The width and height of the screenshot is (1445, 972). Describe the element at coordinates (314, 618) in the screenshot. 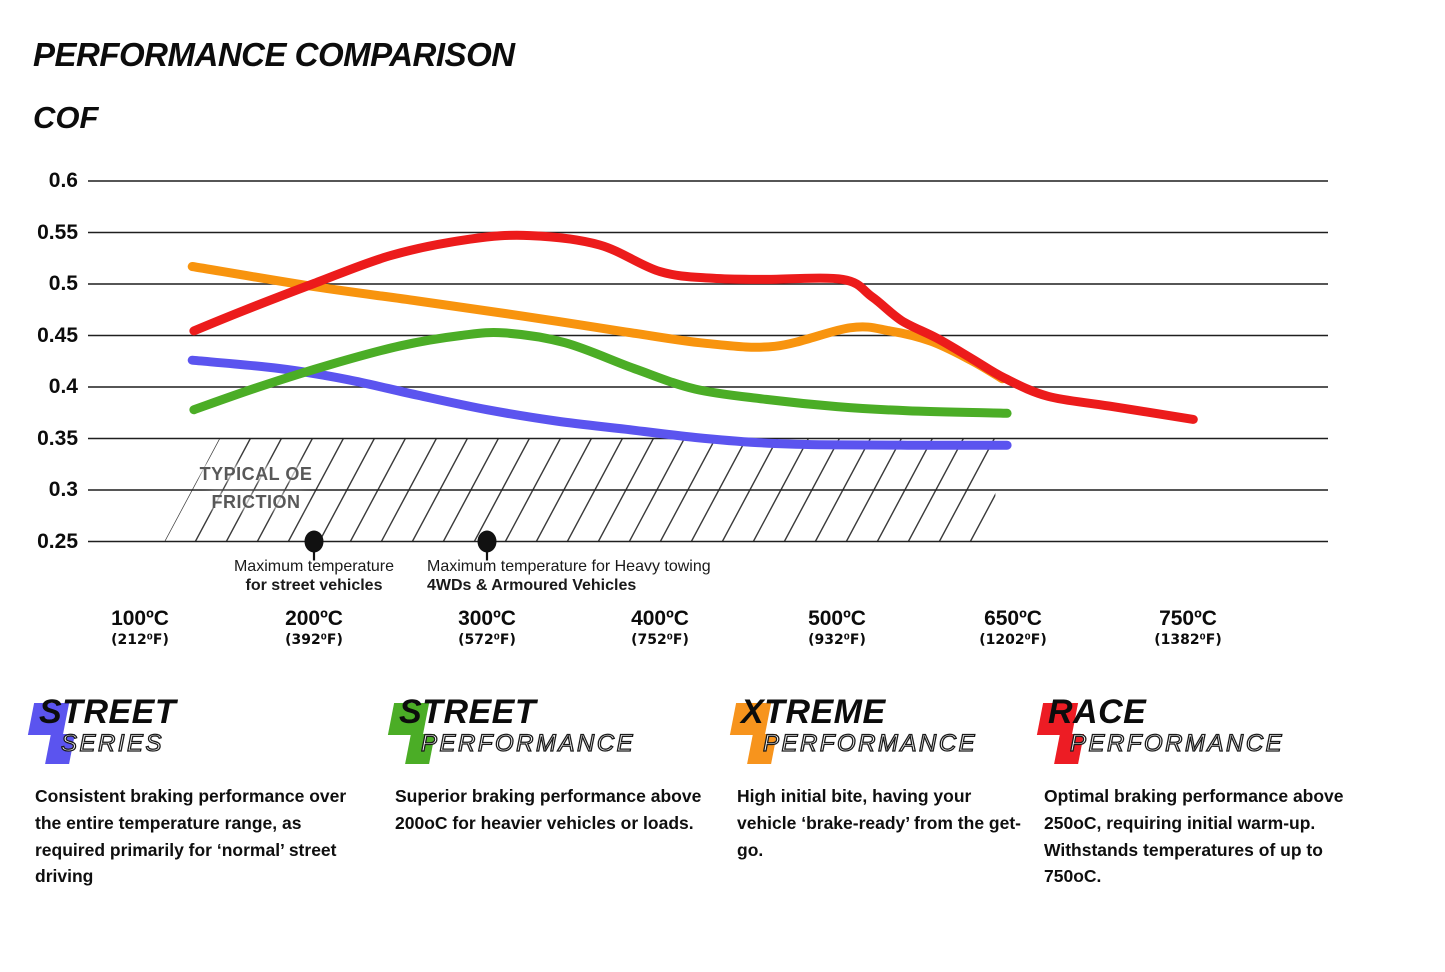

I see `x-axis-tick-celsius: 200ºC` at that location.